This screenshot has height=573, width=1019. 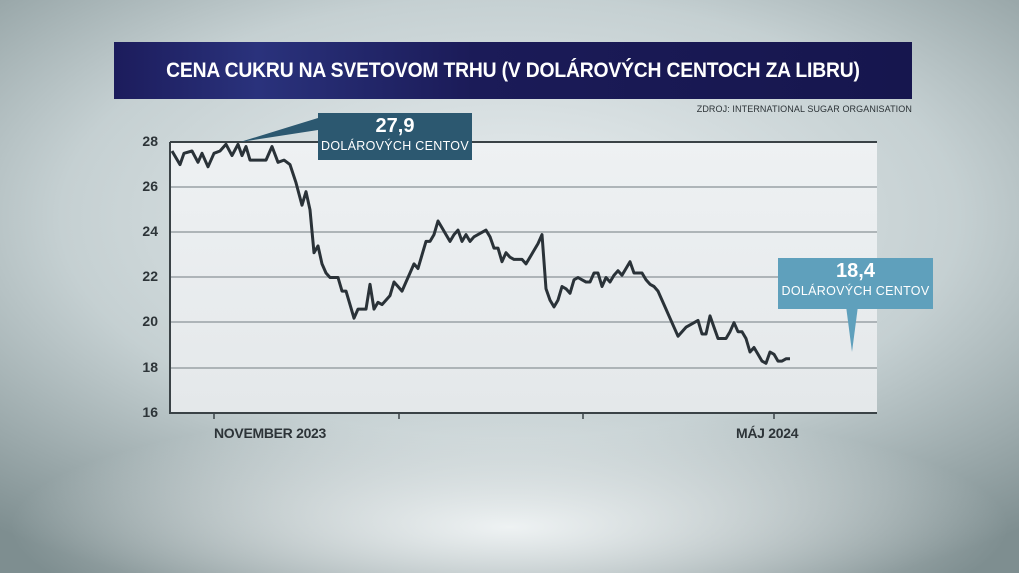 What do you see at coordinates (279, 130) in the screenshot?
I see `callout-high-pointer` at bounding box center [279, 130].